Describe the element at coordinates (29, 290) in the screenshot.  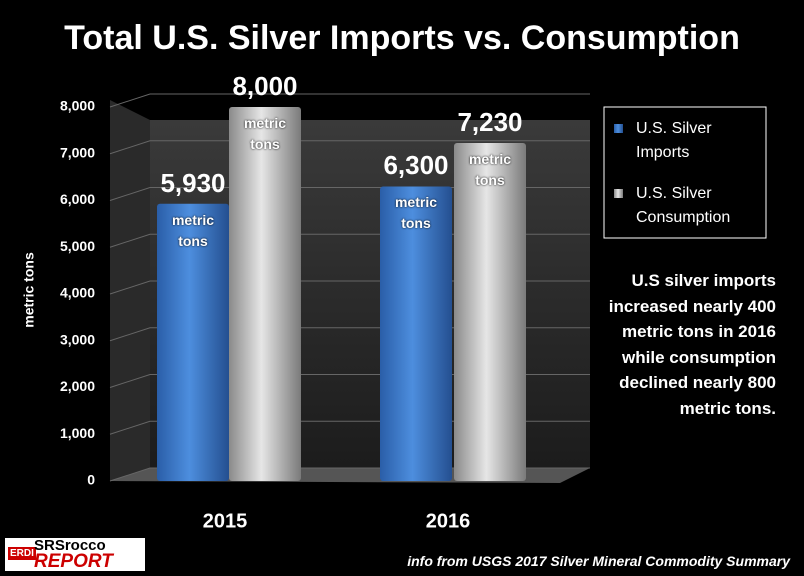
I see `y-axis-label: metric tons` at that location.